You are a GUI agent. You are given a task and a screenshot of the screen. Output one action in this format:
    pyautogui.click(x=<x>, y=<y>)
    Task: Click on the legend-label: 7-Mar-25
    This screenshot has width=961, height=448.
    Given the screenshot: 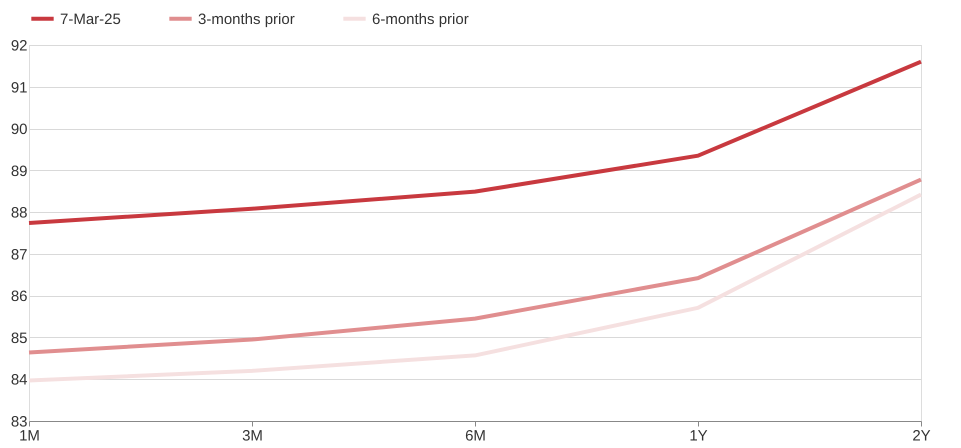 What is the action you would take?
    pyautogui.click(x=90, y=19)
    